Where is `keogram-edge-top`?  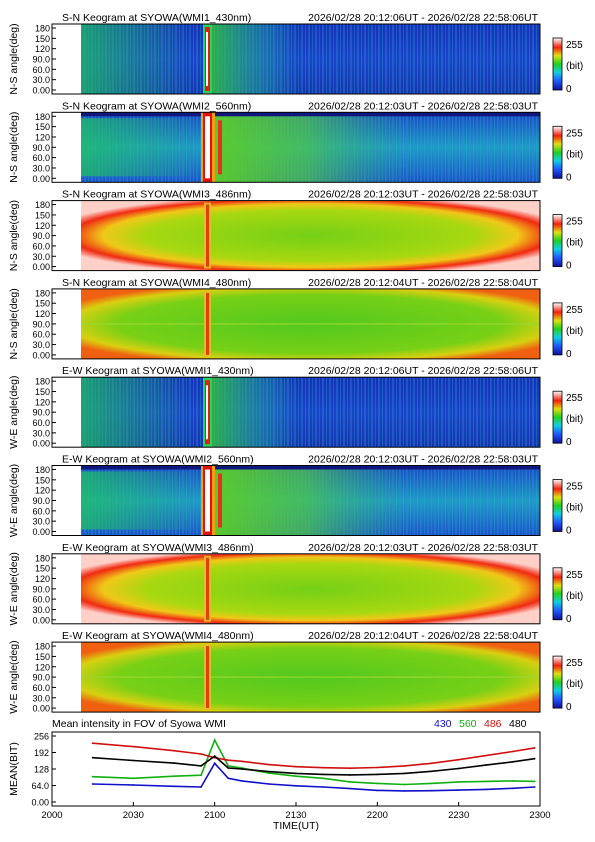
keogram-edge-top is located at coordinates (310, 467).